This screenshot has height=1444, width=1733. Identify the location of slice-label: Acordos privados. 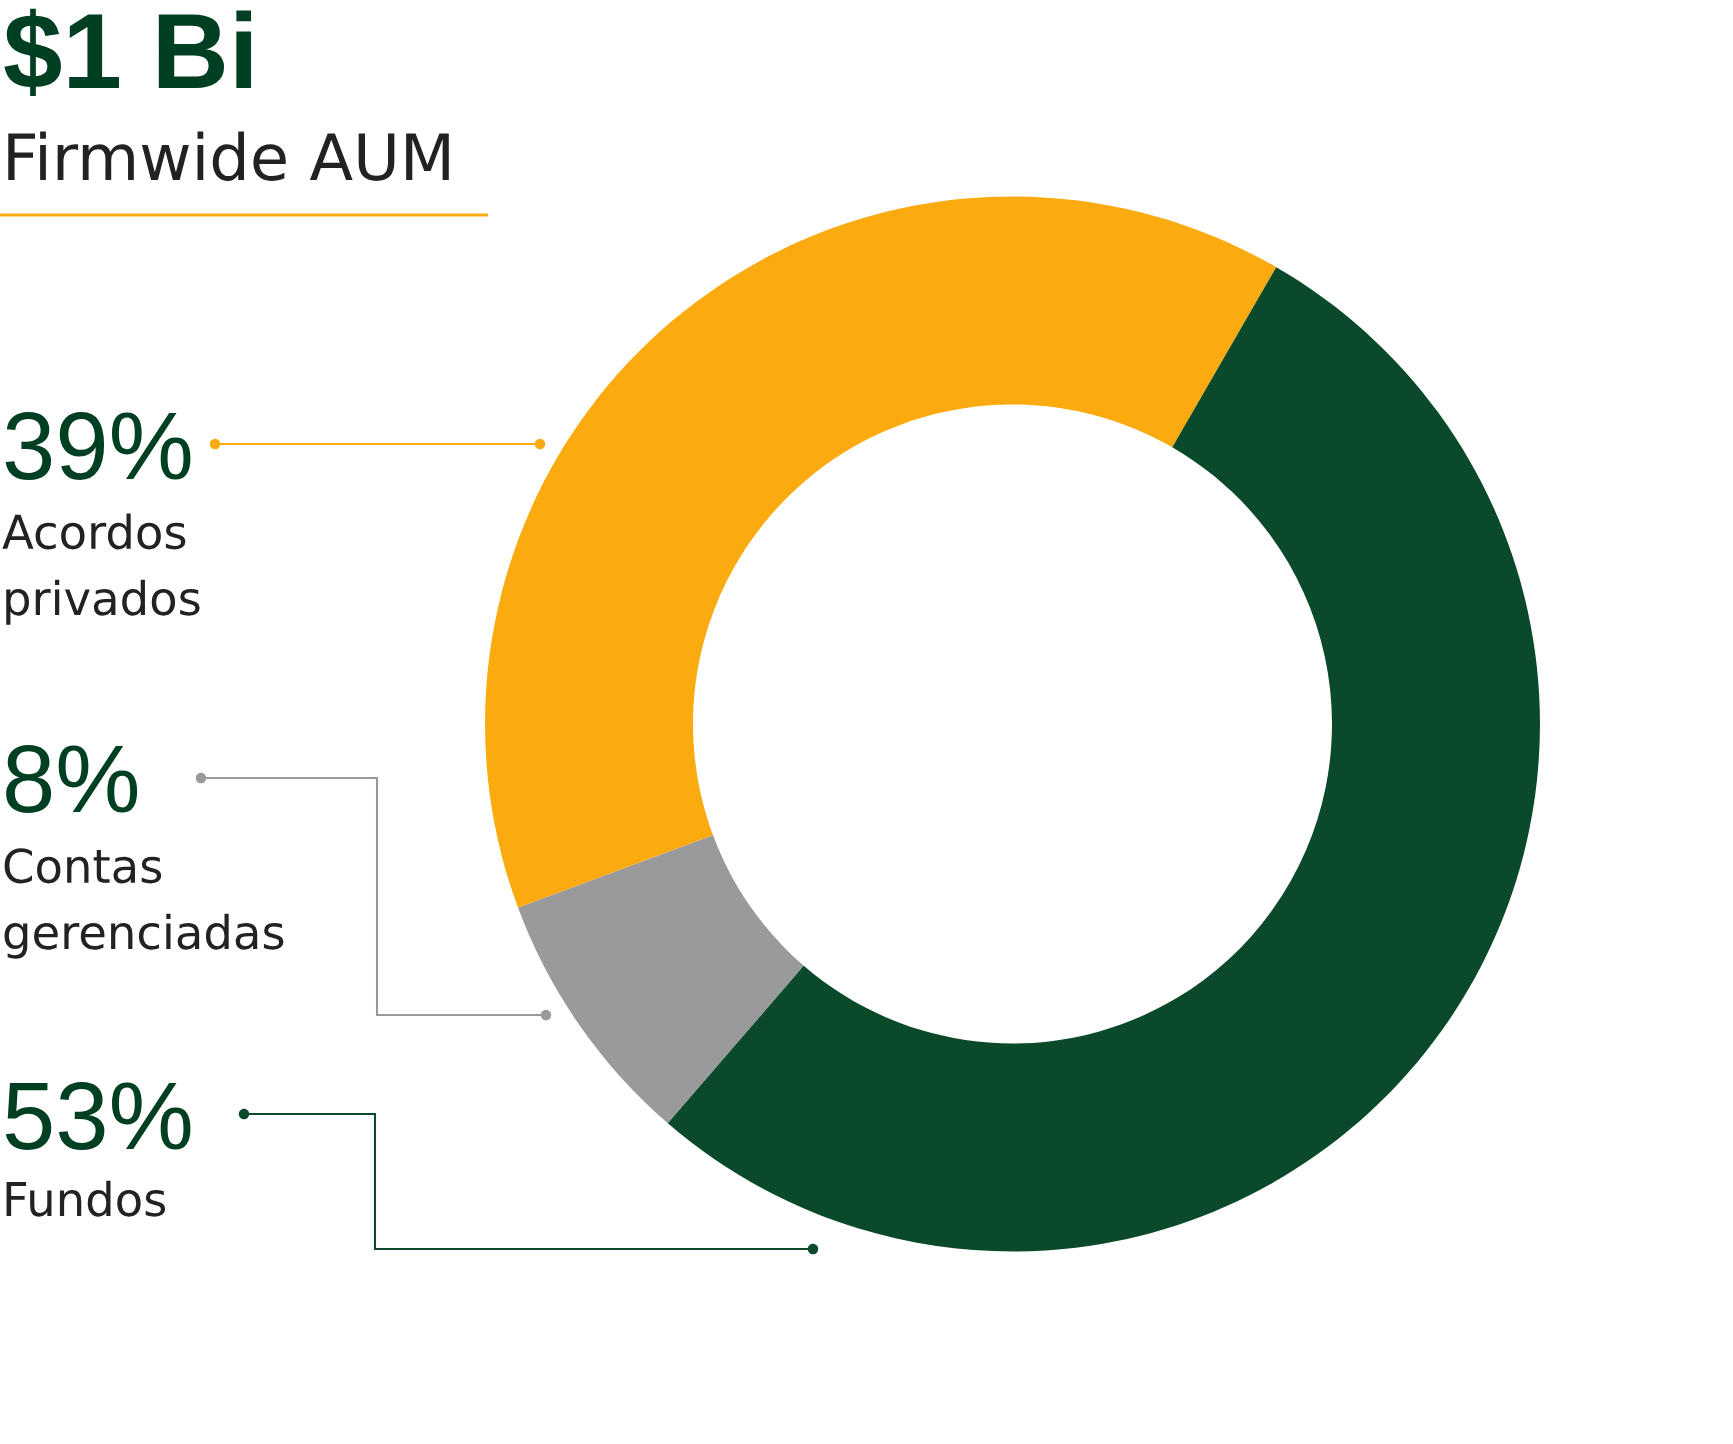
(101, 569).